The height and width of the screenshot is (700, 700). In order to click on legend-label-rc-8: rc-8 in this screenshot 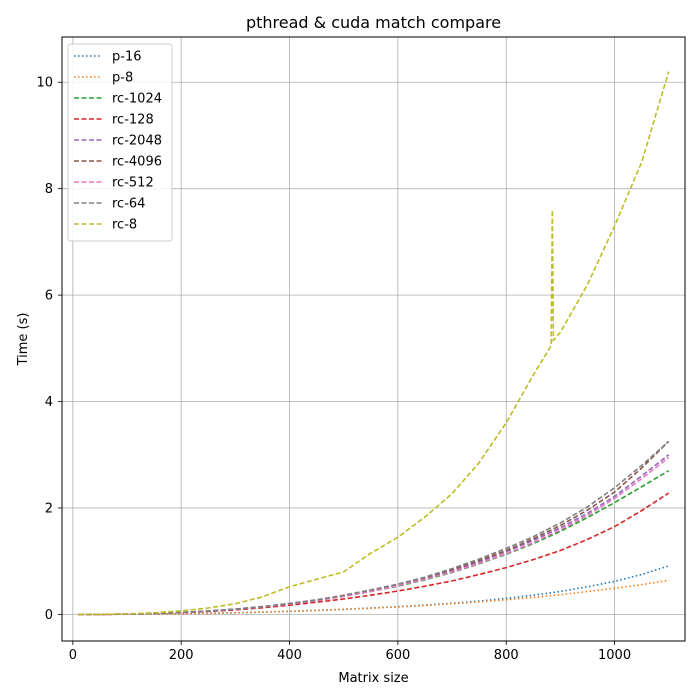, I will do `click(124, 225)`.